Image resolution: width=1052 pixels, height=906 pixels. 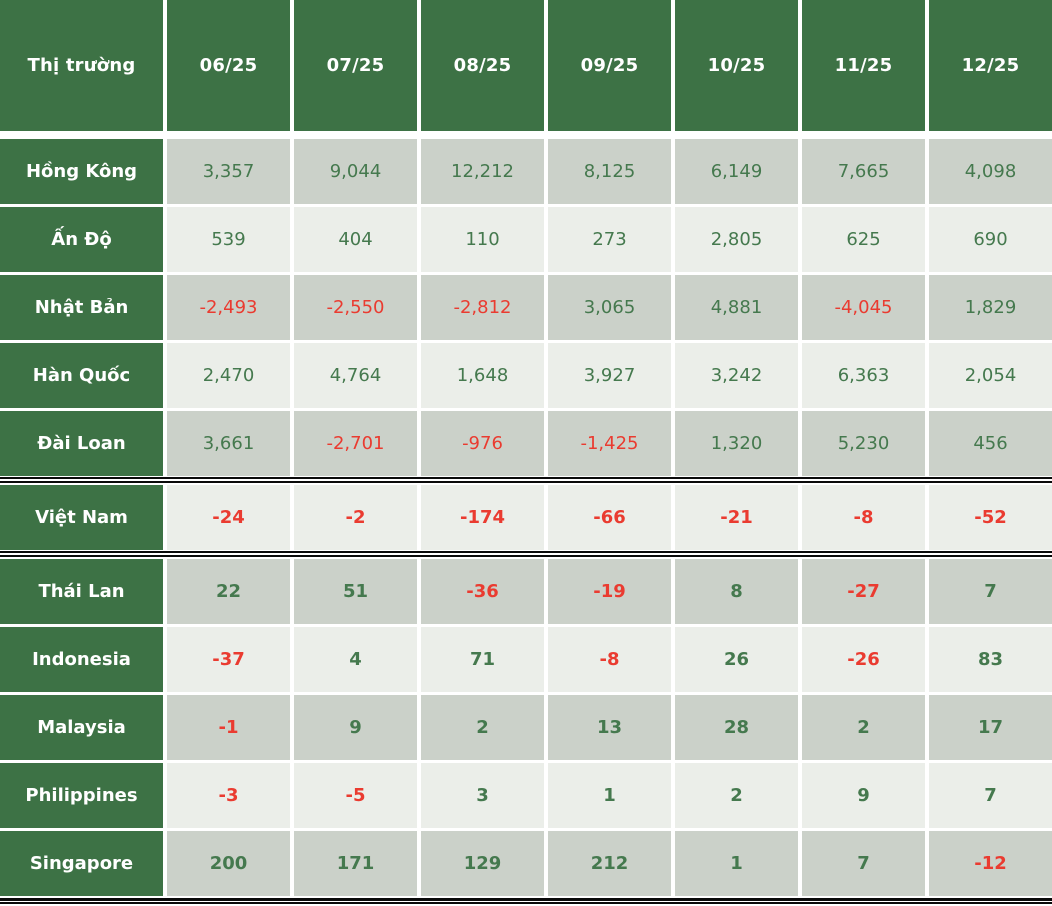 I want to click on value-cell: -19, so click(x=609, y=591).